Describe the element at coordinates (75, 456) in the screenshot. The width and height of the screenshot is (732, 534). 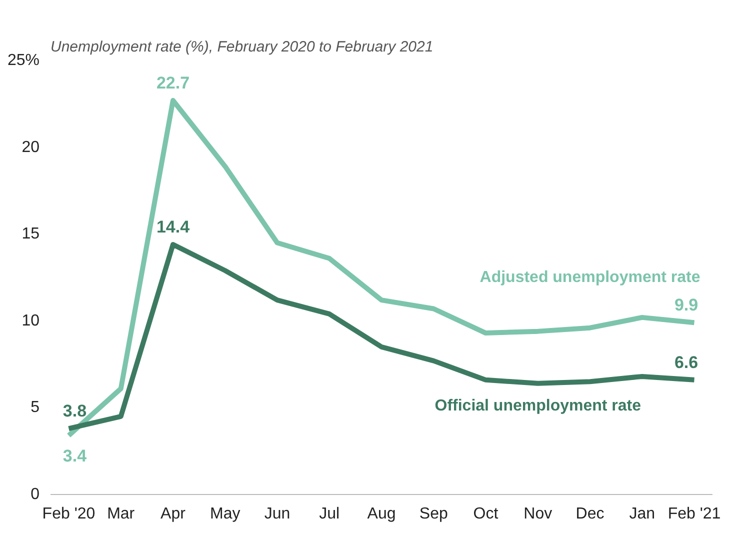
I see `annotation: 3.4` at that location.